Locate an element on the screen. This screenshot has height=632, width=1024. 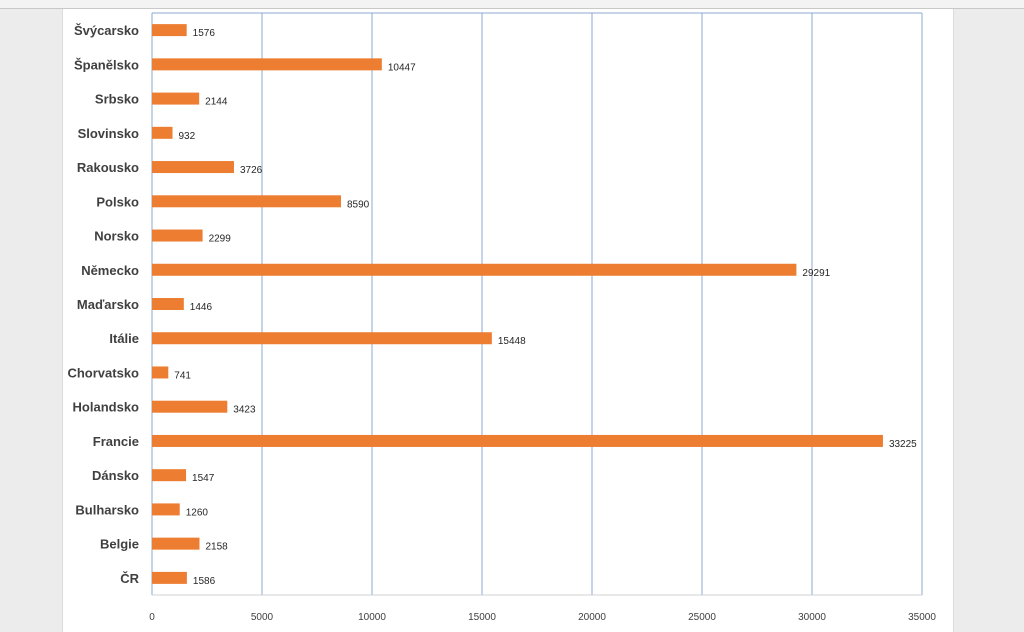
category-label-15: Belgie is located at coordinates (119, 544).